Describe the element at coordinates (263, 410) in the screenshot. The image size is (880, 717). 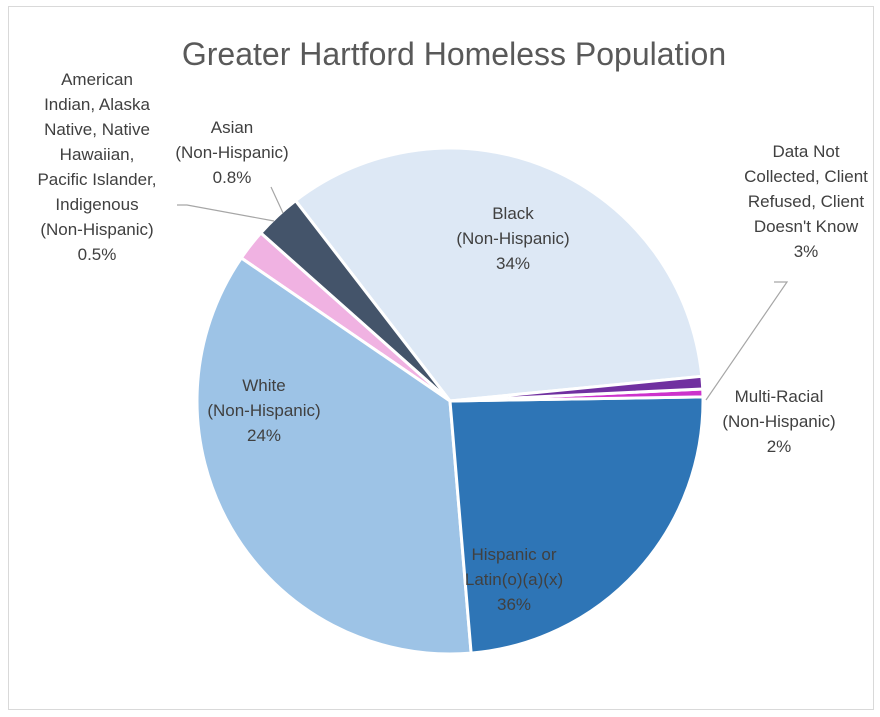
I see `data-label-white-non-hispanic: White (Non-Hispanic) 24%` at that location.